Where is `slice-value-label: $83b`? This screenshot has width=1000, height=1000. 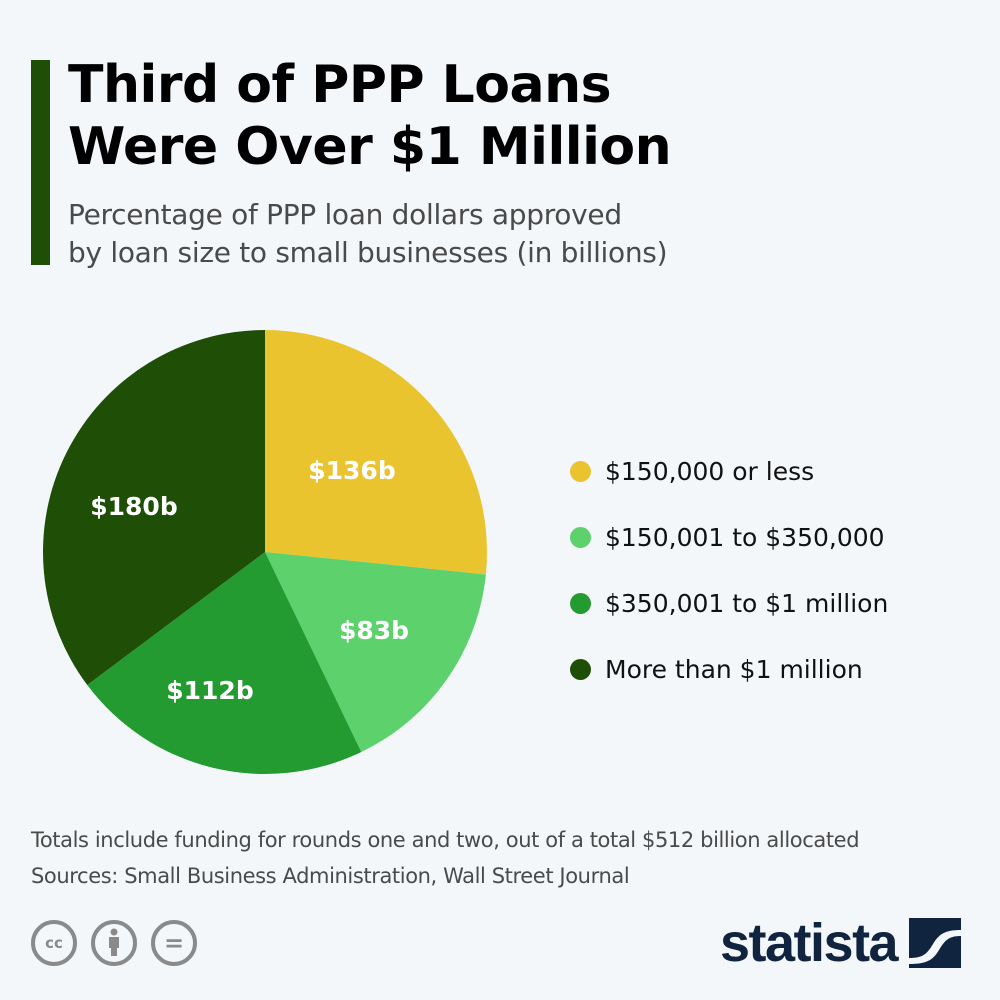 slice-value-label: $83b is located at coordinates (374, 630).